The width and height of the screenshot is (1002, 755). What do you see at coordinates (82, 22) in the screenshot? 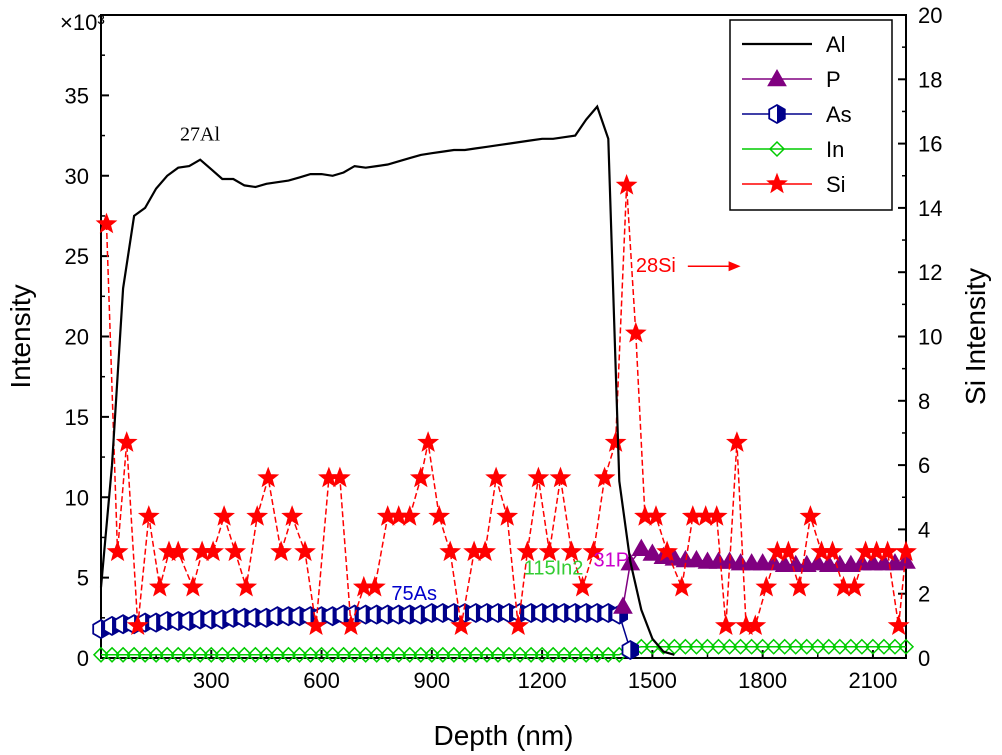
I see `y-multiplier-label: ×10³` at bounding box center [82, 22].